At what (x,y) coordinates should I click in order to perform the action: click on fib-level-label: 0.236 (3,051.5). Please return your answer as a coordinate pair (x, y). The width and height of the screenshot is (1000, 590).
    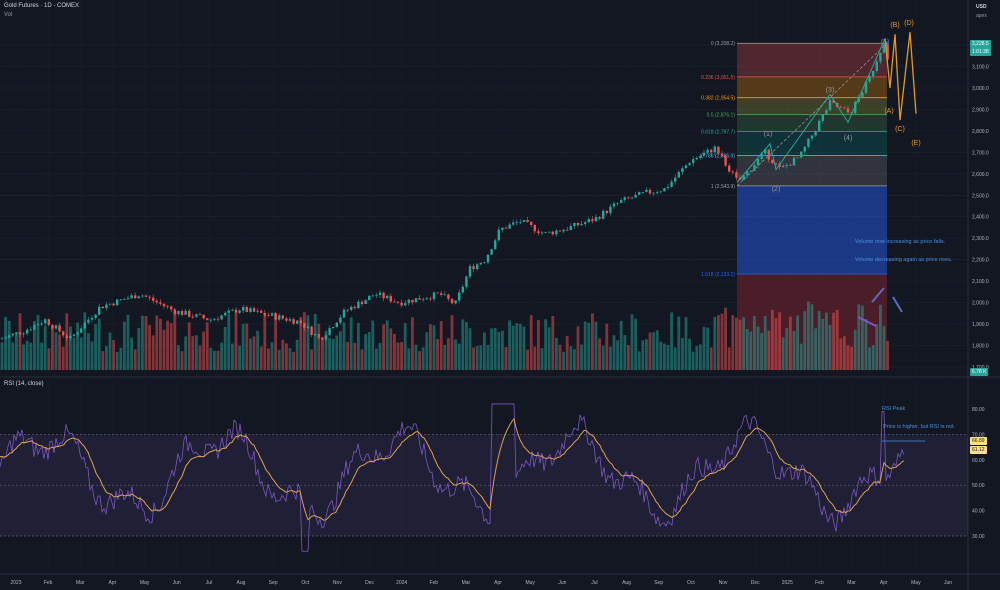
    Looking at the image, I should click on (718, 78).